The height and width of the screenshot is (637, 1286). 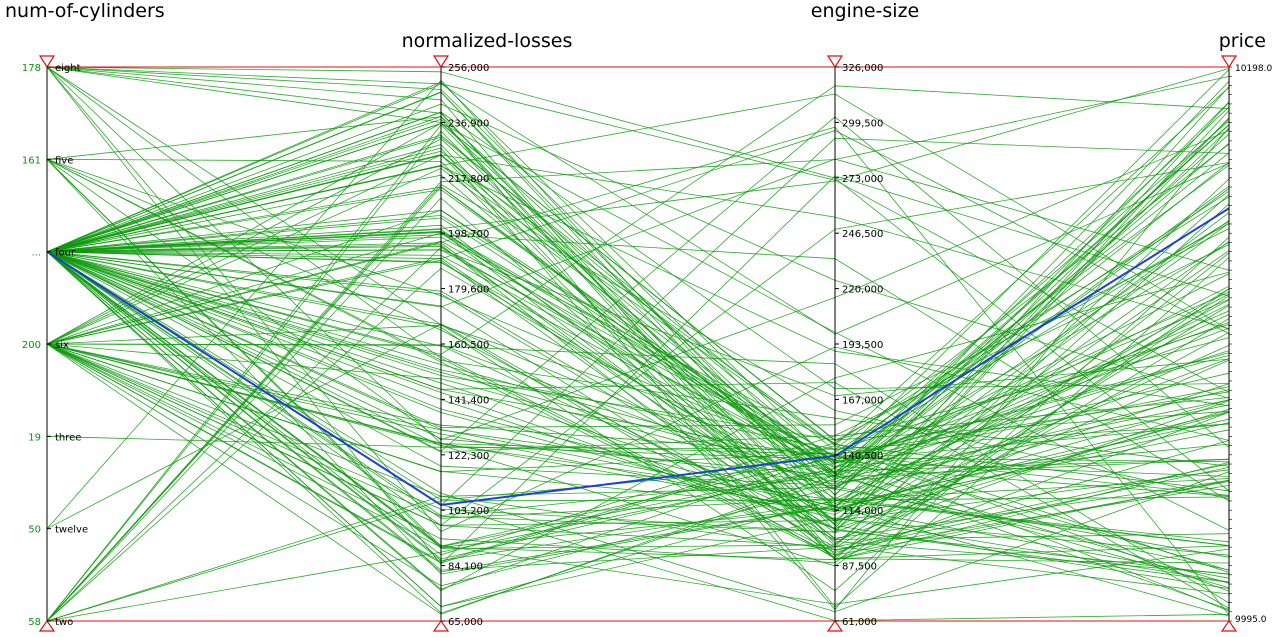 I want to click on tick-label: 61,000, so click(x=859, y=622).